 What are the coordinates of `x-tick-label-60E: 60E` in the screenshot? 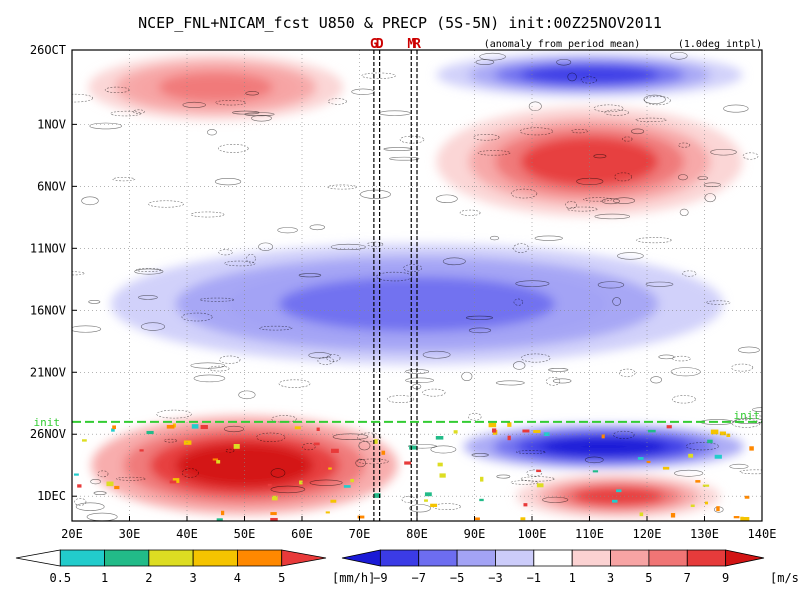 It's located at (302, 534).